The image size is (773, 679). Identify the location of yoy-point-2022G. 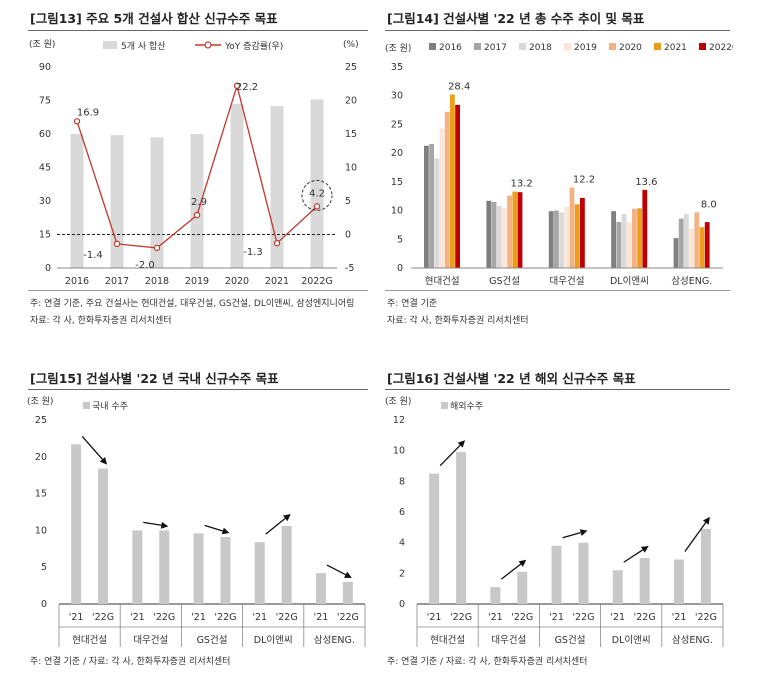
(317, 206).